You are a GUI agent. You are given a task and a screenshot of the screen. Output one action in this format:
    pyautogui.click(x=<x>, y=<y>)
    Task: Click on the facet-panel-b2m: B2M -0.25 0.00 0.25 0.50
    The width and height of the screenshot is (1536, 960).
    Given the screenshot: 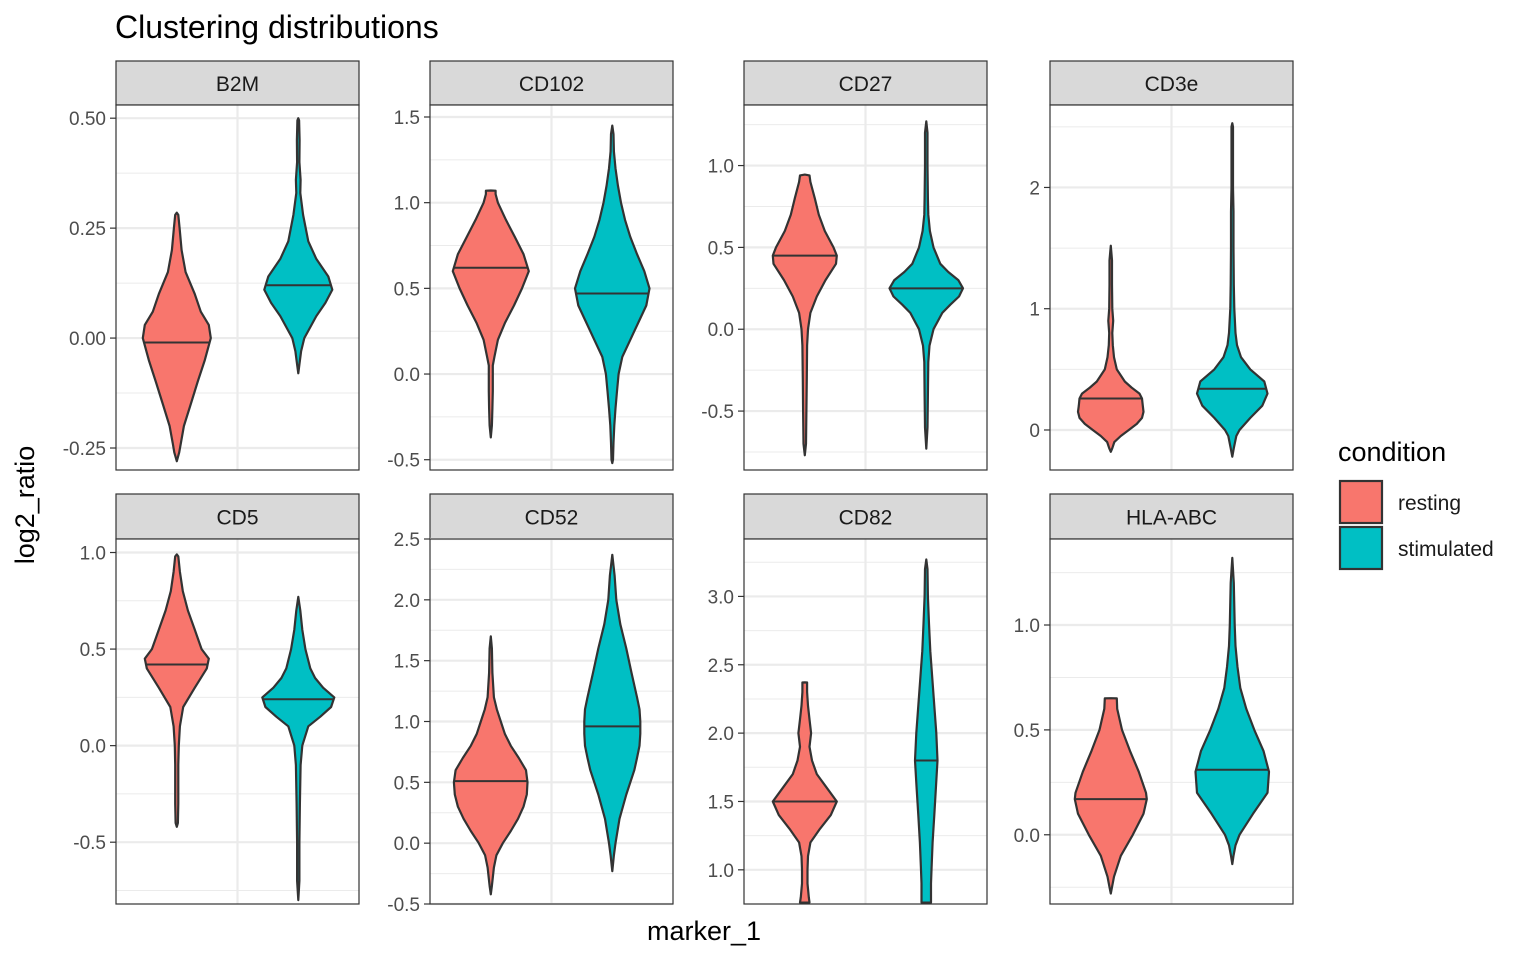 What is the action you would take?
    pyautogui.click(x=211, y=265)
    